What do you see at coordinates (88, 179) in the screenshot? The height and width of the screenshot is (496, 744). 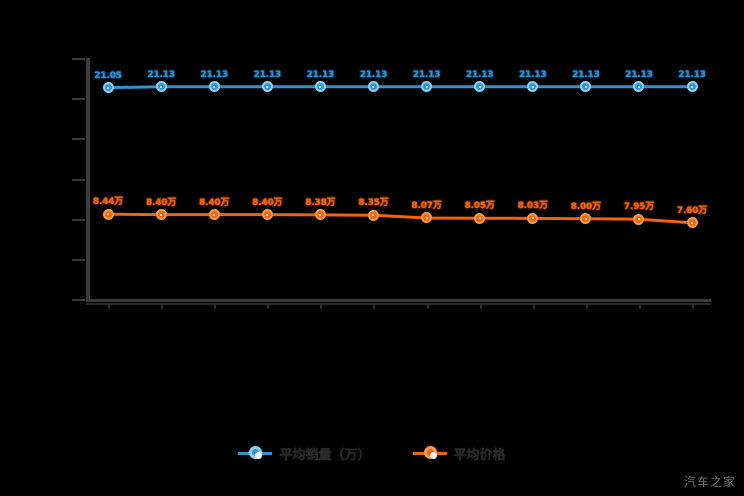 I see `y-axis` at bounding box center [88, 179].